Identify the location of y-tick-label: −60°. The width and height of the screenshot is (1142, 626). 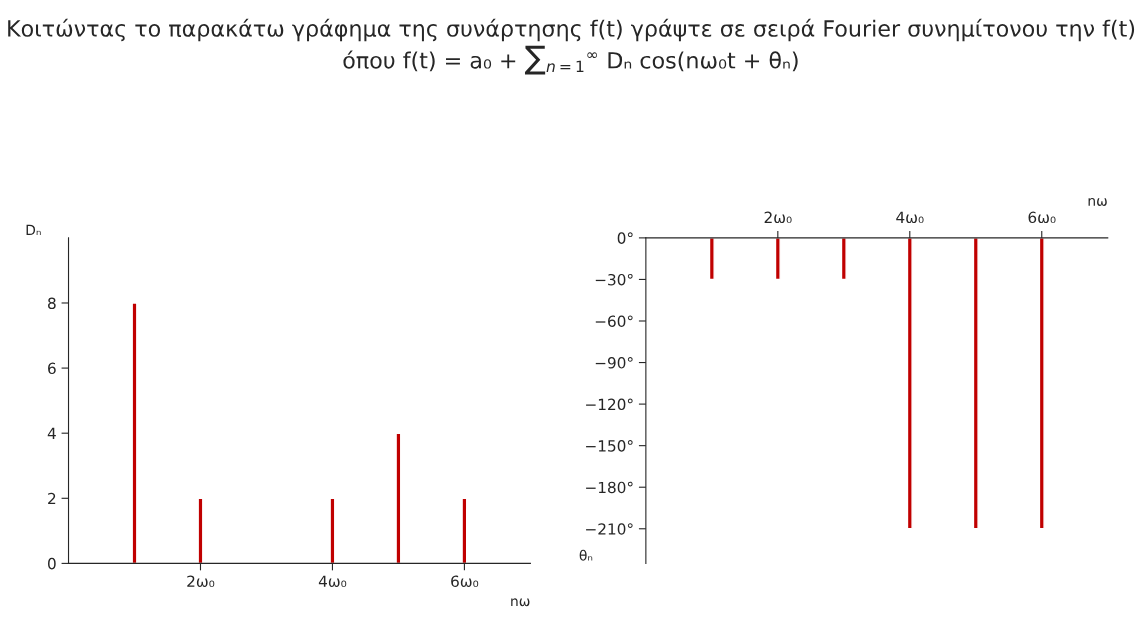
(614, 321).